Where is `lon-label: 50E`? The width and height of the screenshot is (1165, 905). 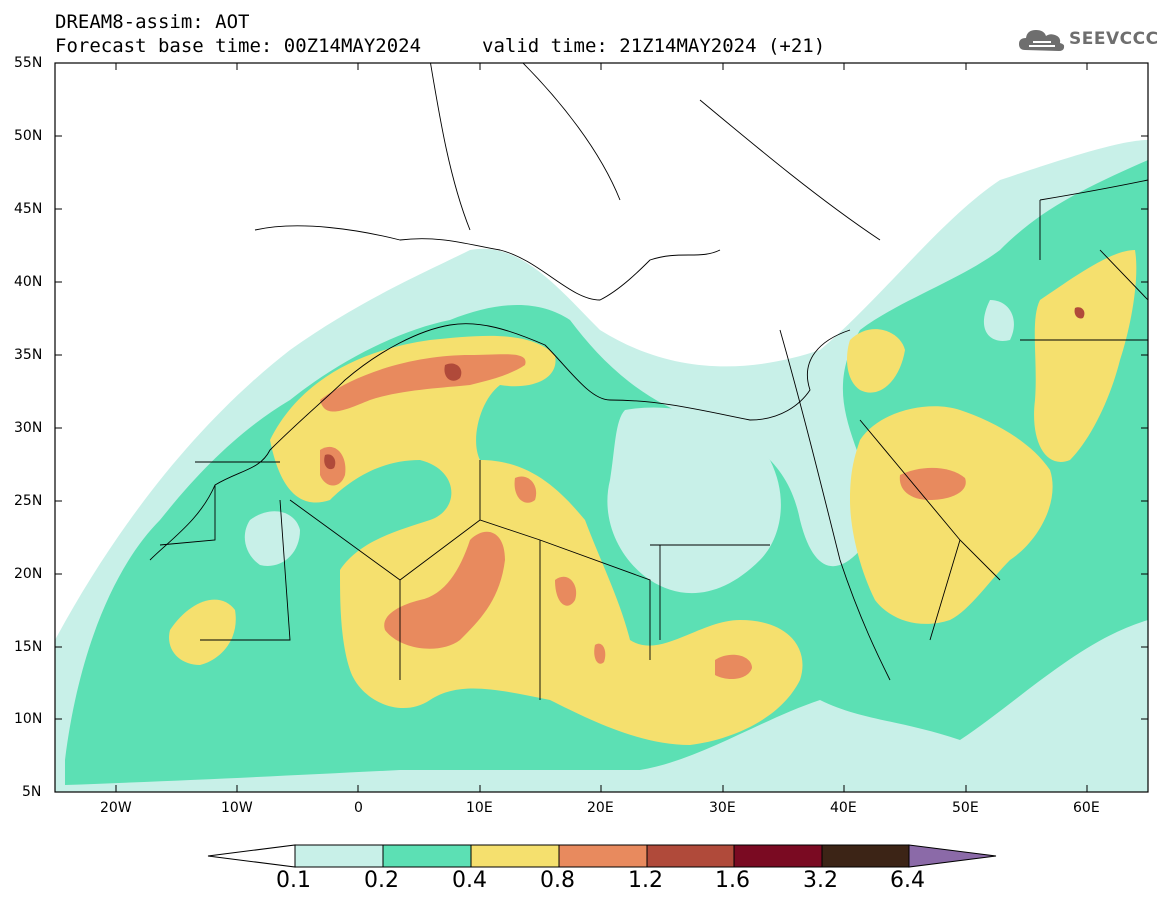 lon-label: 50E is located at coordinates (965, 808).